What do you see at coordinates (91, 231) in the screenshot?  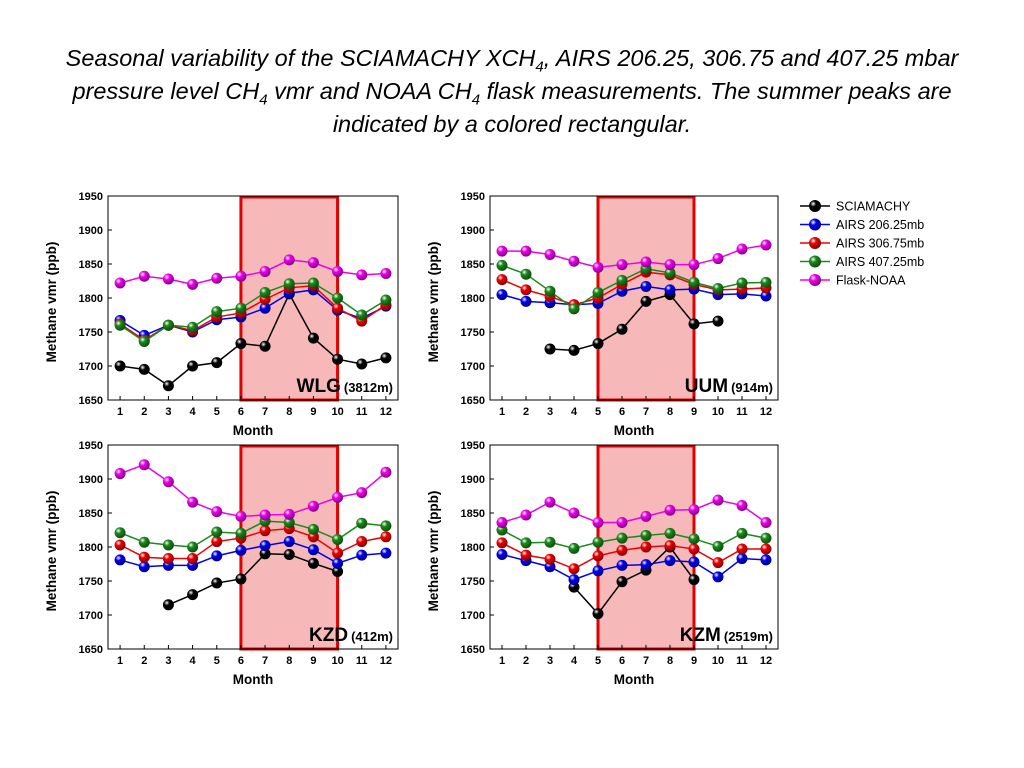 I see `y-tick-label: 1900` at bounding box center [91, 231].